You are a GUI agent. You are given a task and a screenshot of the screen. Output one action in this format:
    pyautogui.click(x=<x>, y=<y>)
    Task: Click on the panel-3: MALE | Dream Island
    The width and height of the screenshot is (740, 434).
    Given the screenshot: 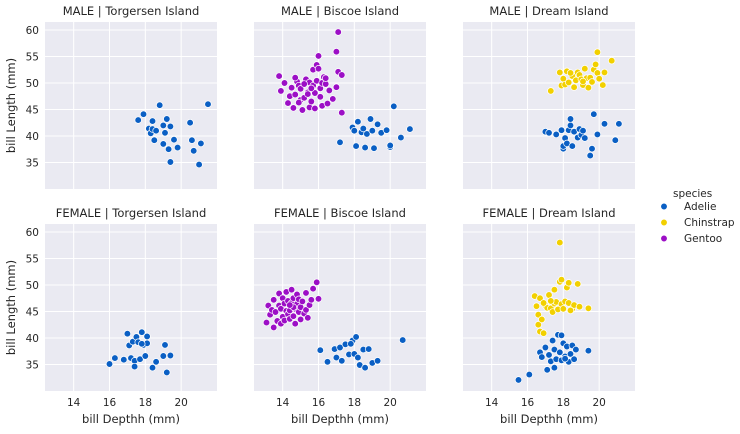 What is the action you would take?
    pyautogui.click(x=549, y=96)
    